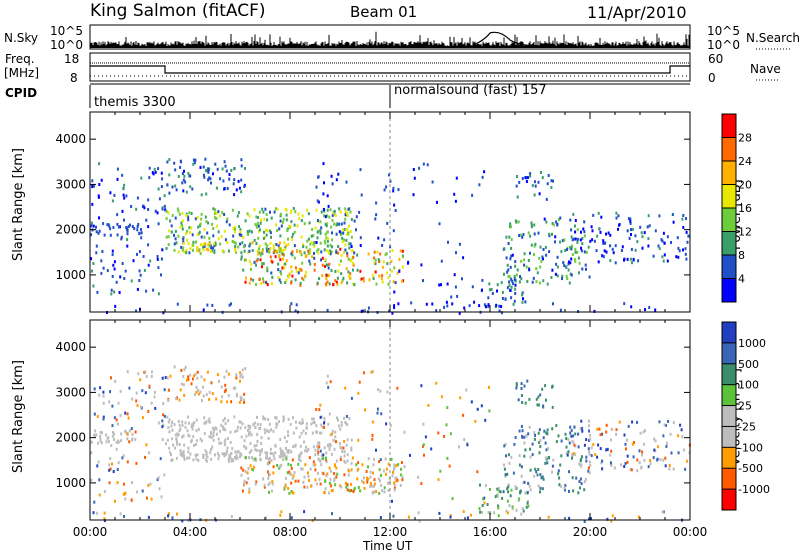 The width and height of the screenshot is (800, 554). I want to click on y-tick-label: 3000, so click(70, 184).